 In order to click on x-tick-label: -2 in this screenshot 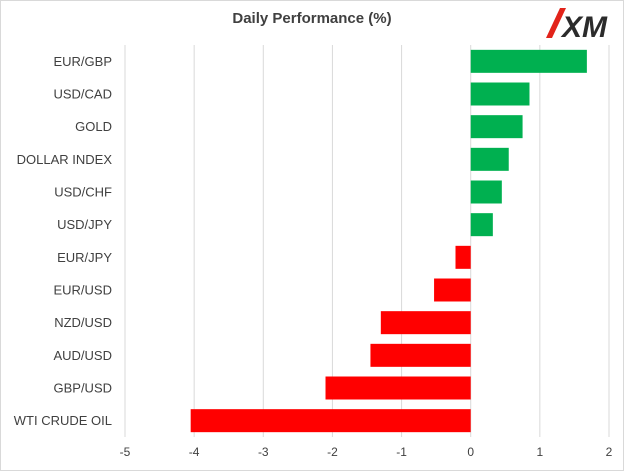, I will do `click(332, 452)`.